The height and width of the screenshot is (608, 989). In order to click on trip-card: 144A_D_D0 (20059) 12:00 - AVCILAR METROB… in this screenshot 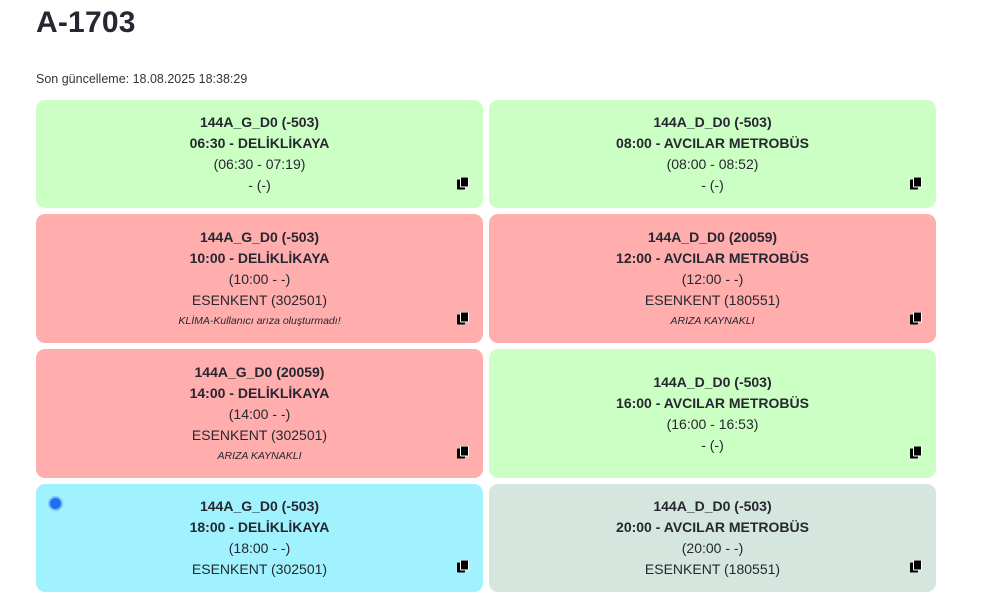, I will do `click(712, 278)`.